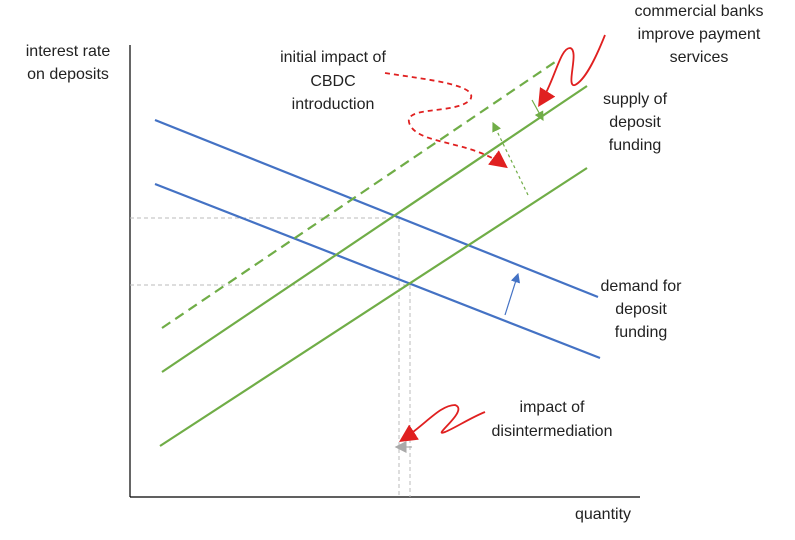 The height and width of the screenshot is (540, 795). I want to click on annotation: initial impact of, so click(333, 57).